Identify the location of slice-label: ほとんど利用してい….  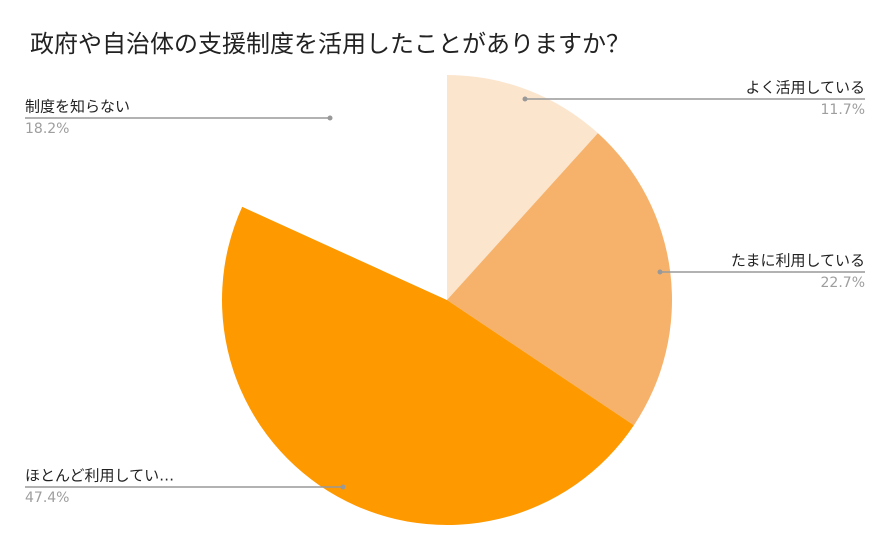
(99, 476).